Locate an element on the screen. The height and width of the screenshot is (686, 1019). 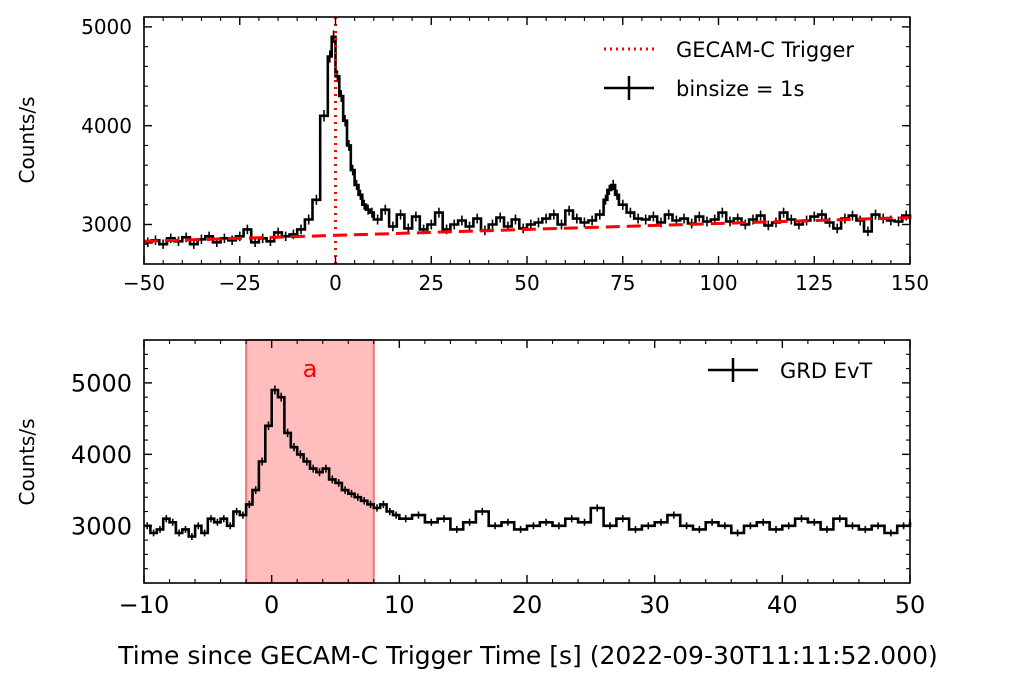
top-xtick-label: 75 is located at coordinates (622, 283).